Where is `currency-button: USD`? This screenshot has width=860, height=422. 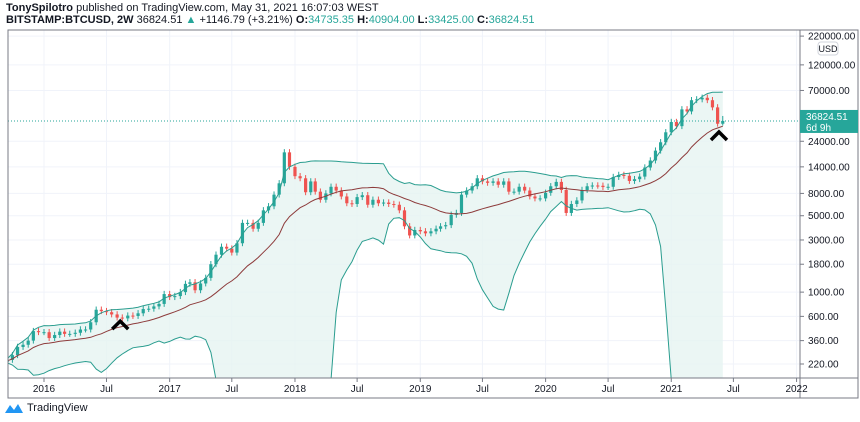
currency-button: USD is located at coordinates (828, 48).